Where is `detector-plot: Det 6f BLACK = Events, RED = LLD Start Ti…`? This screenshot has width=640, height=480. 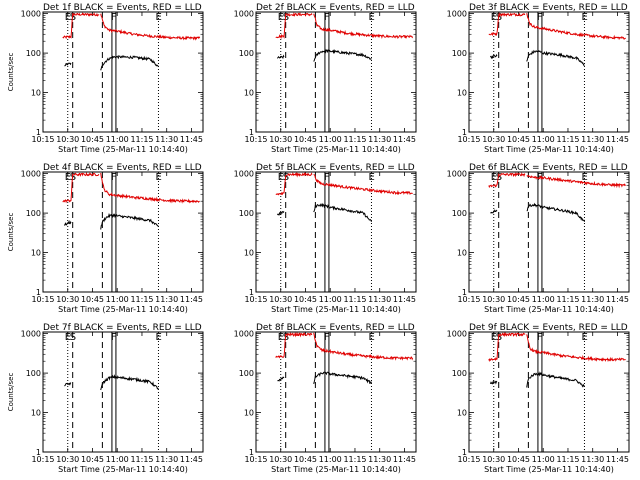
detector-plot: Det 6f BLACK = Events, RED = LLD Start Ti… is located at coordinates (538, 238).